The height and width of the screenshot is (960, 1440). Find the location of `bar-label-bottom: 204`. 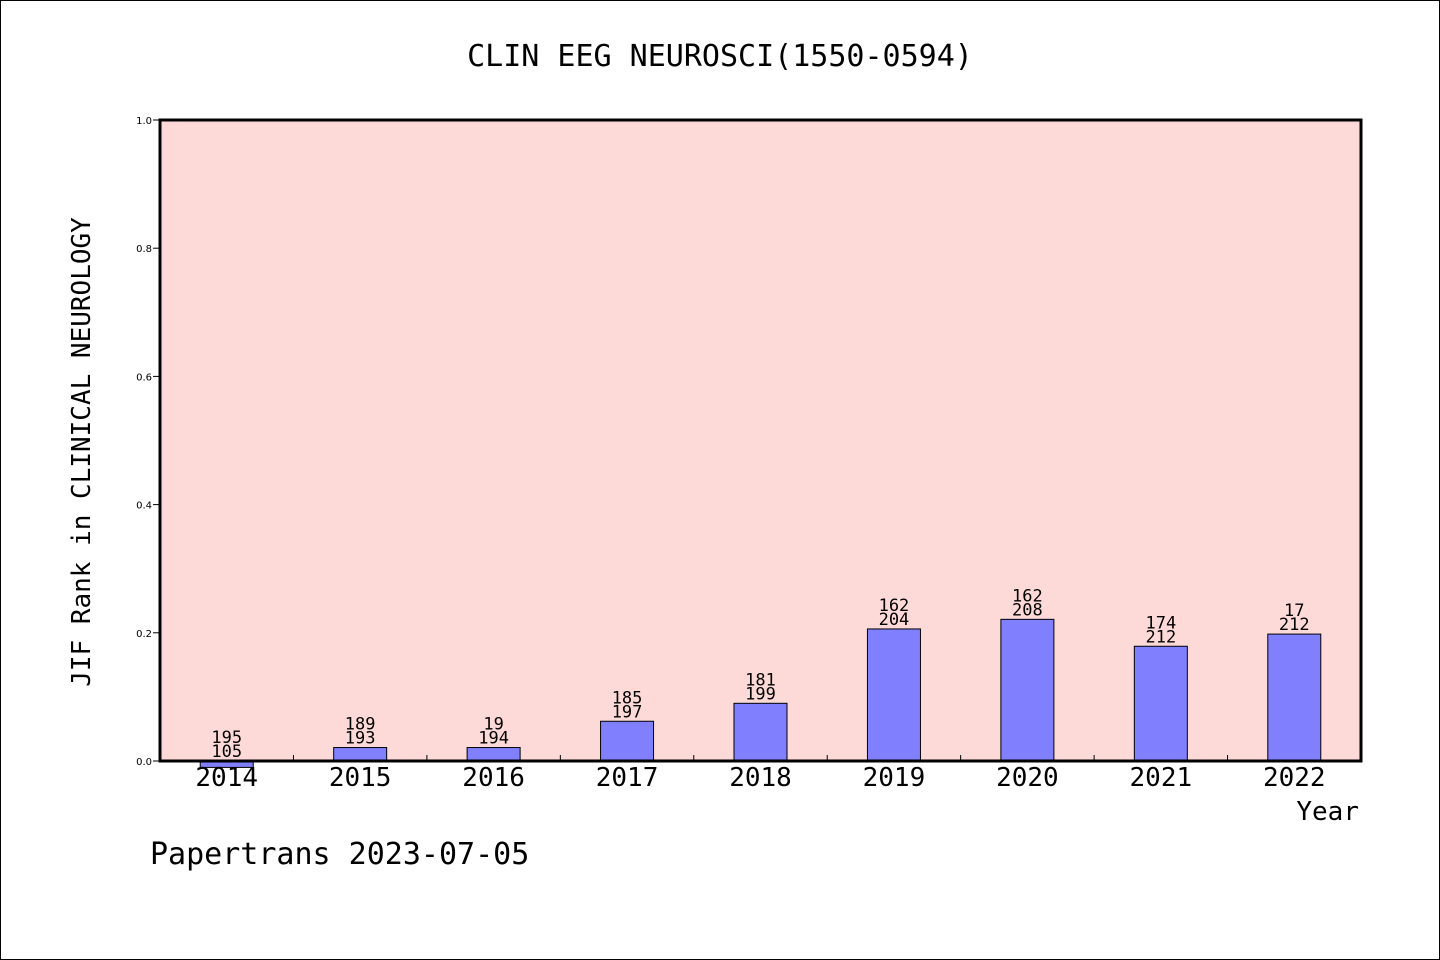

bar-label-bottom: 204 is located at coordinates (894, 620).